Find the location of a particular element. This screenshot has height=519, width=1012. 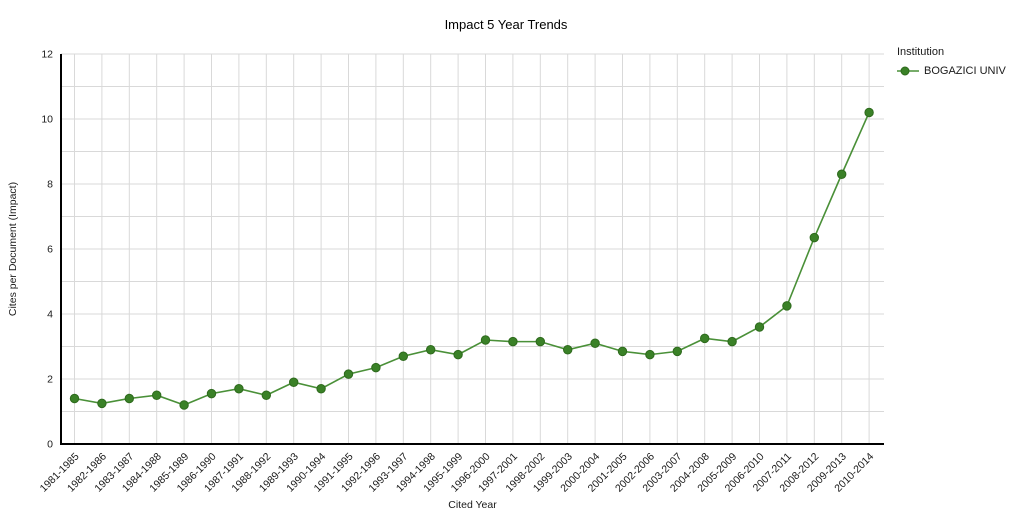

legend-title: Institution is located at coordinates (921, 52).